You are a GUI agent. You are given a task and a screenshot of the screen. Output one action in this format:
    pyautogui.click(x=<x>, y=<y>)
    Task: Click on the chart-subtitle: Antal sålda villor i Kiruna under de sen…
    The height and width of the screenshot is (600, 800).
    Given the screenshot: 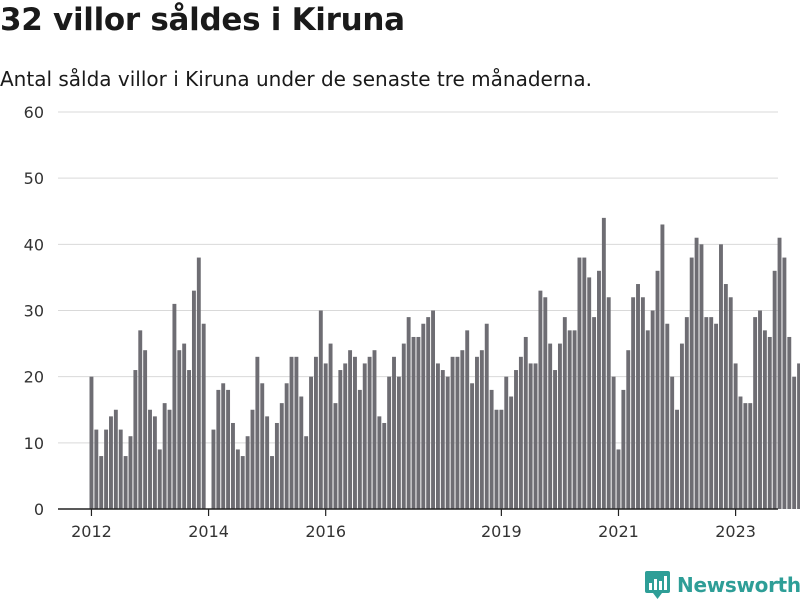 What is the action you would take?
    pyautogui.click(x=296, y=79)
    